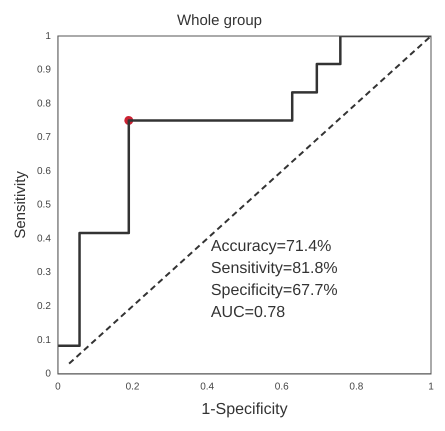  I want to click on y-tick-label: 0, so click(48, 374).